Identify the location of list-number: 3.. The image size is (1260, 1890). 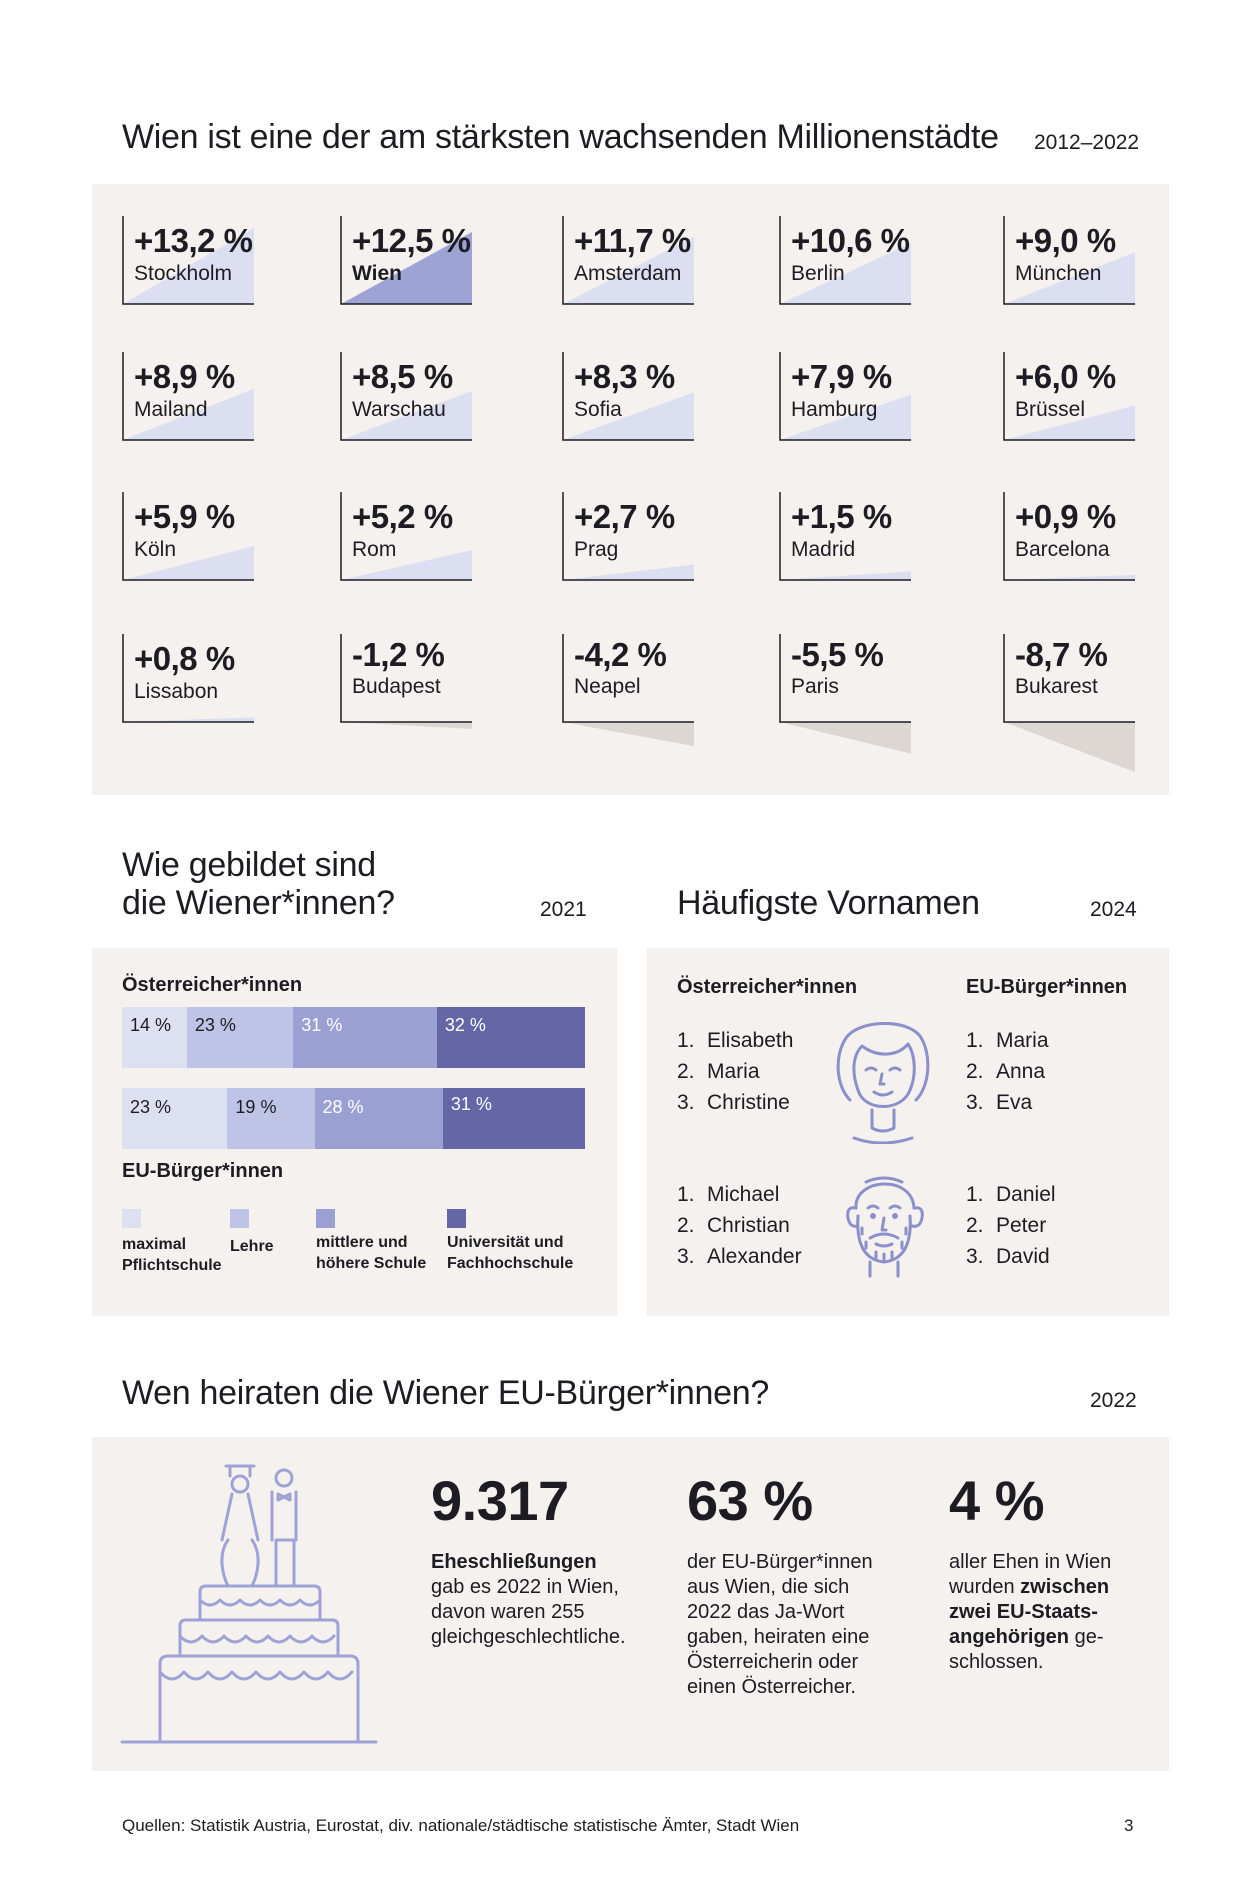
(975, 1102).